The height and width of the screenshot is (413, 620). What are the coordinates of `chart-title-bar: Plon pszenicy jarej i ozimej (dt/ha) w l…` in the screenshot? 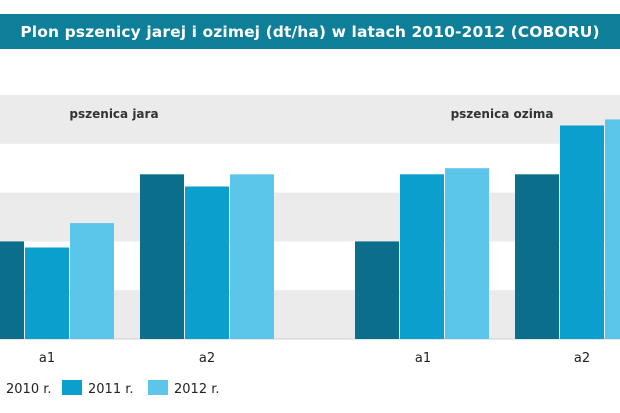 It's located at (310, 31).